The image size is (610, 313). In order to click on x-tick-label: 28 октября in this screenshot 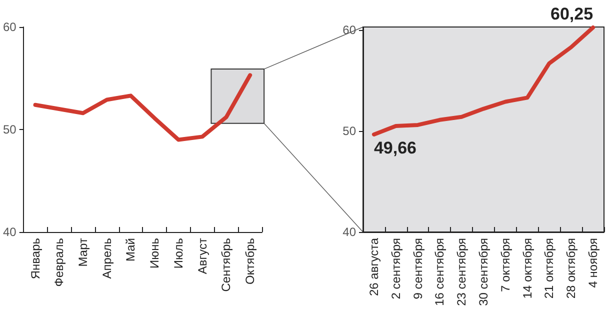, I will do `click(571, 268)`.